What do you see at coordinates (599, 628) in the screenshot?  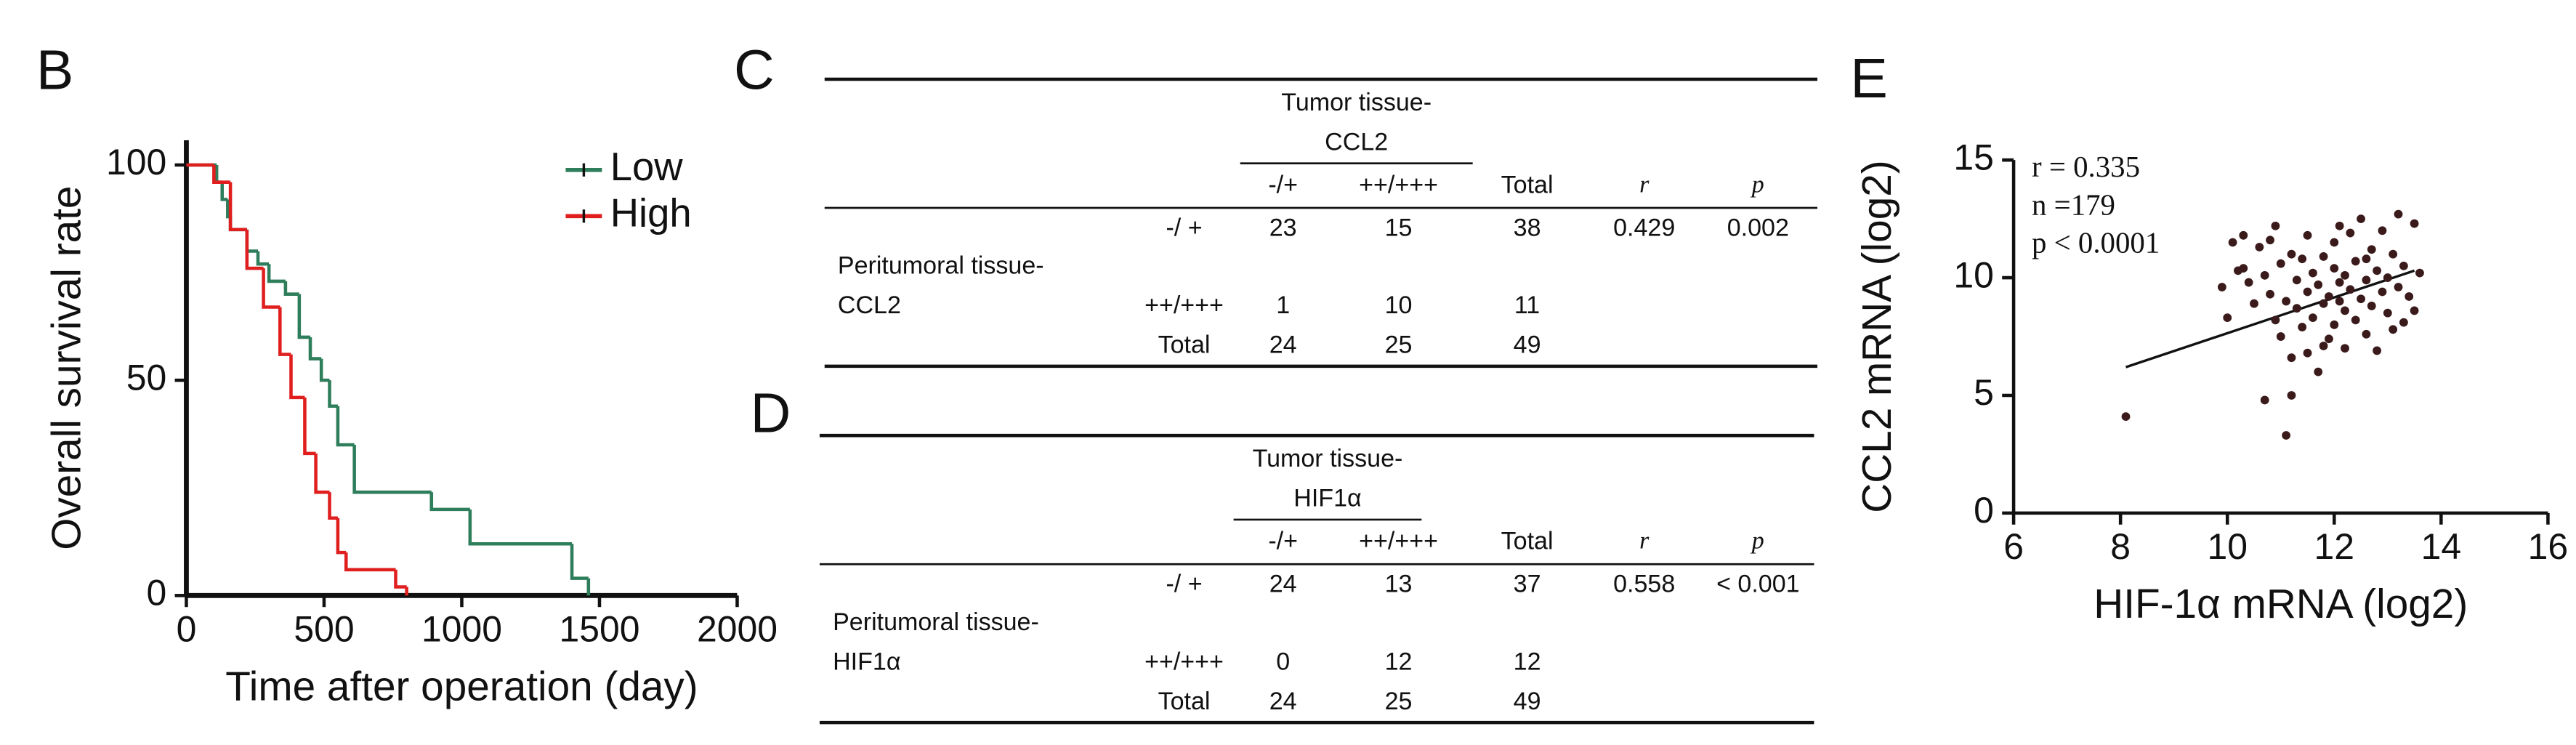 I see `x-tick-label: 1500` at bounding box center [599, 628].